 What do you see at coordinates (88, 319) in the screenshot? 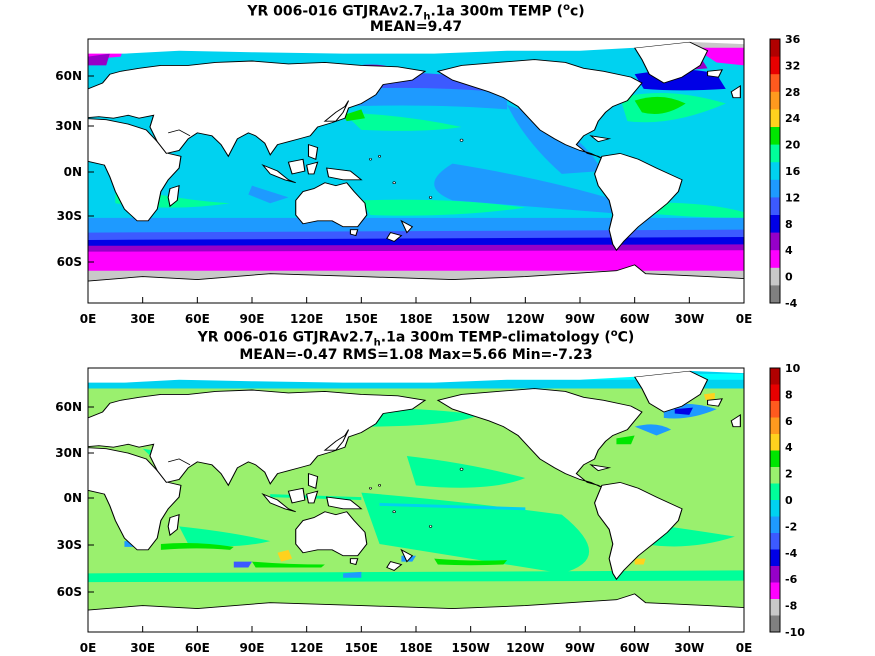
I see `top-lon-label-0: 0E` at bounding box center [88, 319].